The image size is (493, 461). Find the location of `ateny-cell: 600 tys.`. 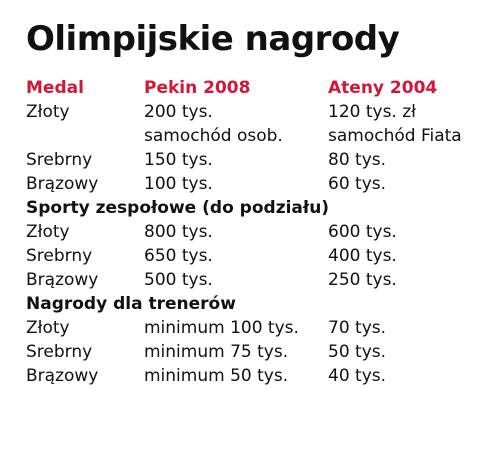

ateny-cell: 600 tys. is located at coordinates (362, 232).